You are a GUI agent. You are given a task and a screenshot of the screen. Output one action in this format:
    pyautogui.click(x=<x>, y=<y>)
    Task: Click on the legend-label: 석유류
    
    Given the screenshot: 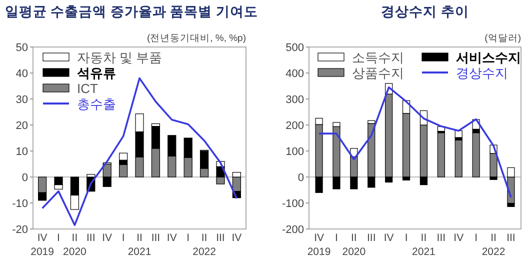 What is the action you would take?
    pyautogui.click(x=96, y=73)
    